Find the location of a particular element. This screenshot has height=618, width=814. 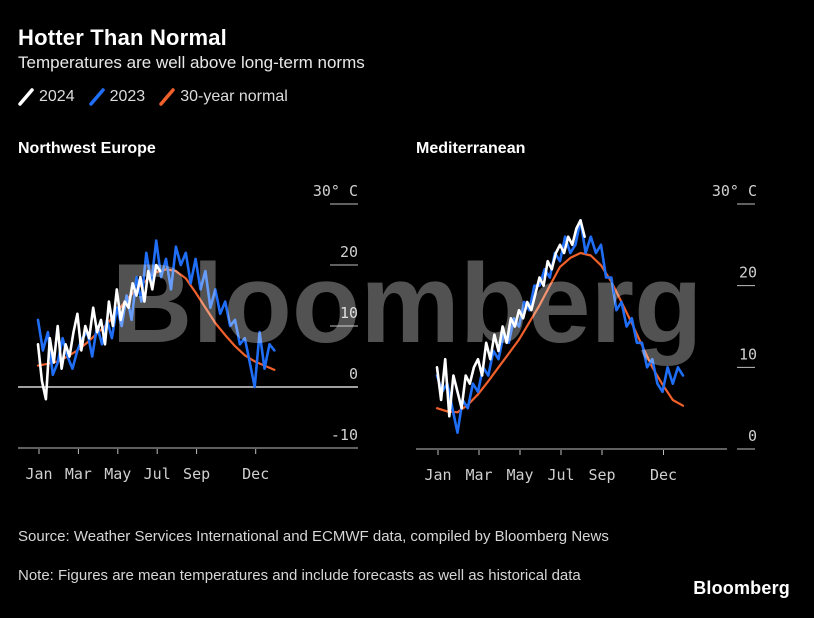

legend-item-2024: 2024 is located at coordinates (46, 97).